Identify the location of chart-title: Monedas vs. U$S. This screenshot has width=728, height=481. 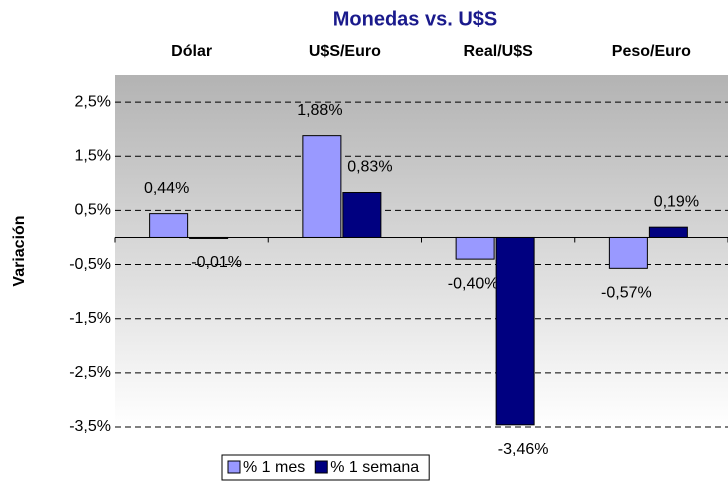
(415, 19).